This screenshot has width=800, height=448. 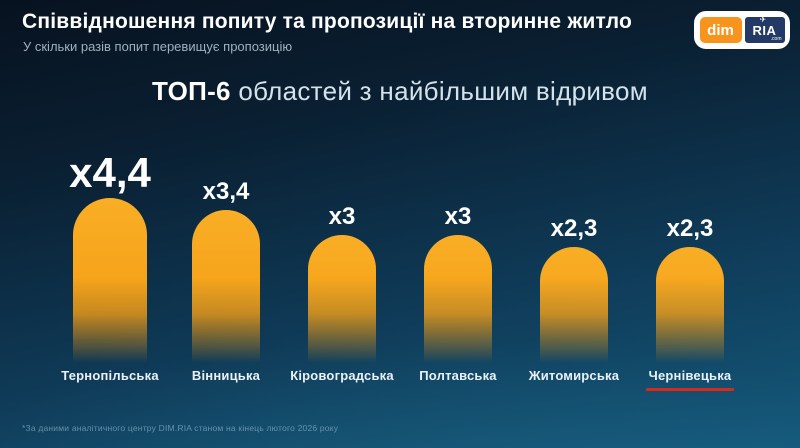 I want to click on chart-title-highlight: ТОП-6, so click(x=191, y=91).